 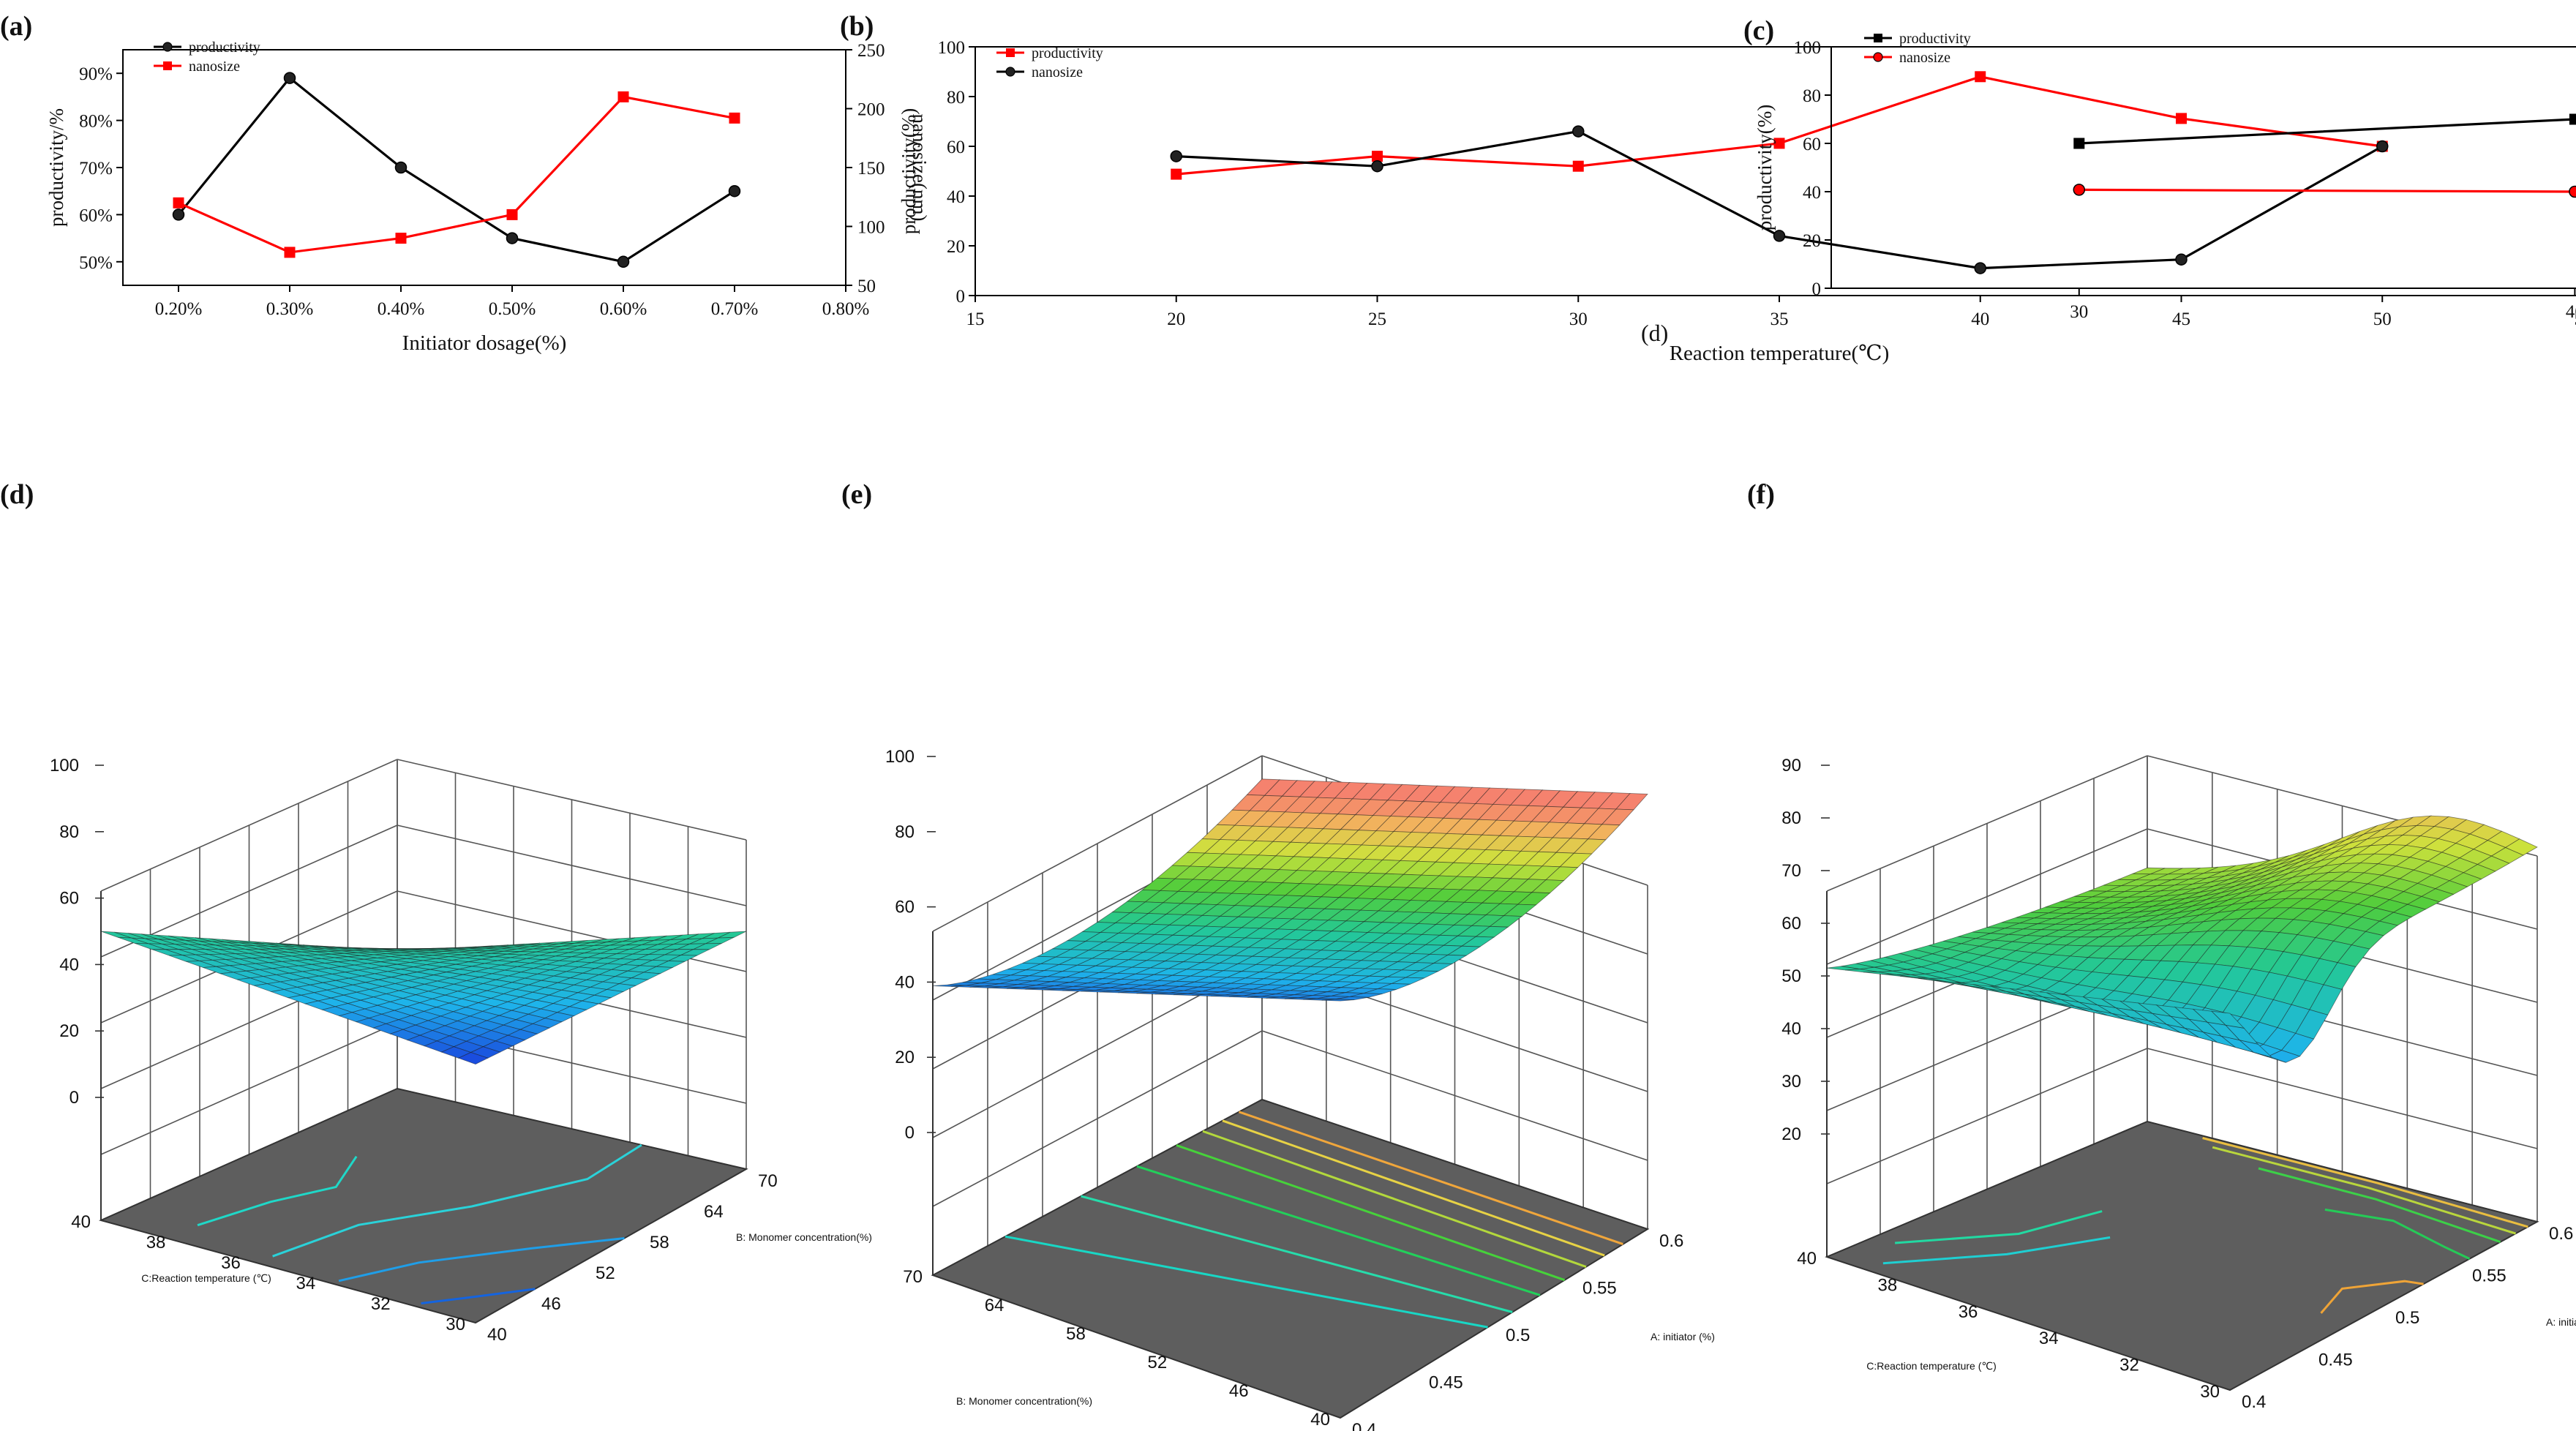 I want to click on z-tick-label: 20, so click(x=69, y=1031).